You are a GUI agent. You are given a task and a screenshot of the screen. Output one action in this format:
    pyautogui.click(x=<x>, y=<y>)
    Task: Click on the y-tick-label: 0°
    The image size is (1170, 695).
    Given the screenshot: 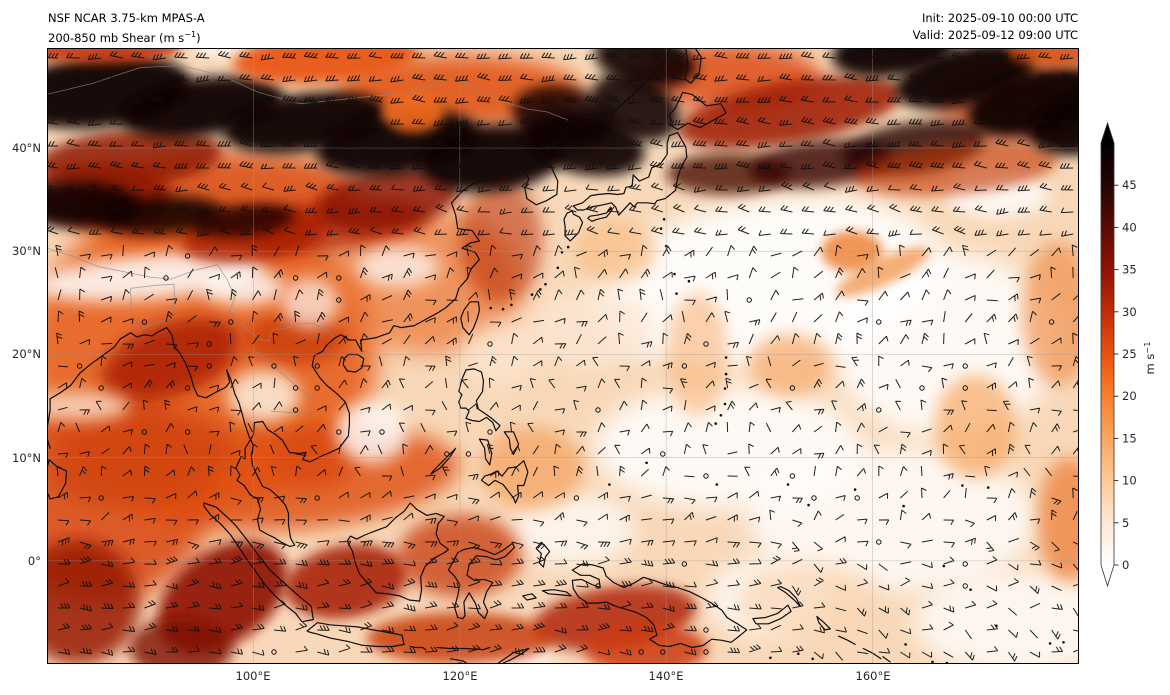 What is the action you would take?
    pyautogui.click(x=34, y=561)
    